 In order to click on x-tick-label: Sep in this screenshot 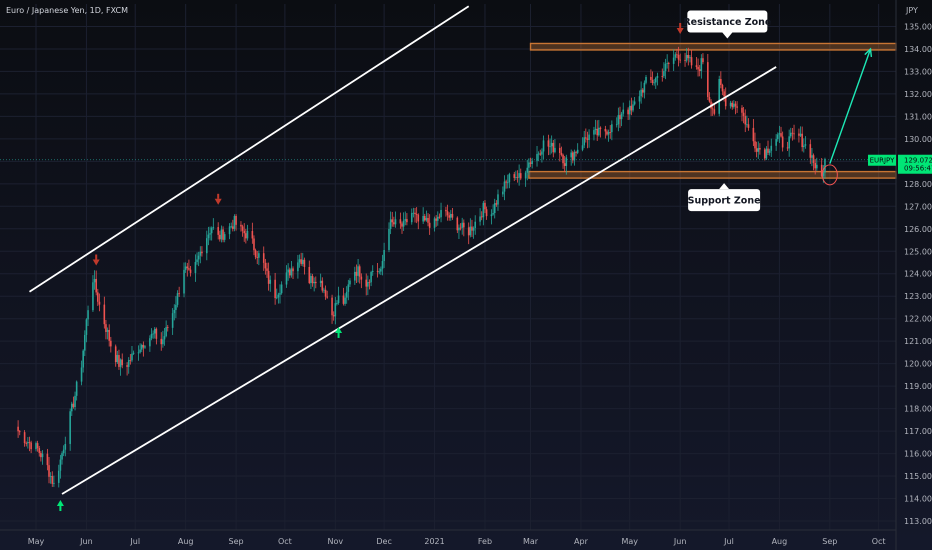, I will do `click(236, 541)`.